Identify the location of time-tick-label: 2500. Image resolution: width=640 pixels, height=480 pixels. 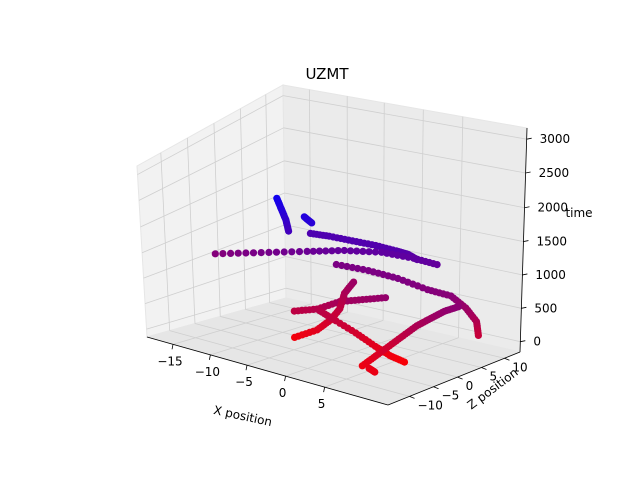
(554, 173).